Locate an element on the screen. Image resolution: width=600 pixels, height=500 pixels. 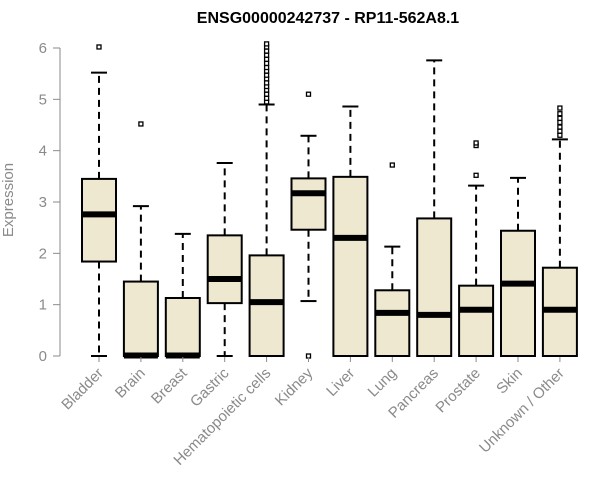
x-tick-label: Liver is located at coordinates (340, 382).